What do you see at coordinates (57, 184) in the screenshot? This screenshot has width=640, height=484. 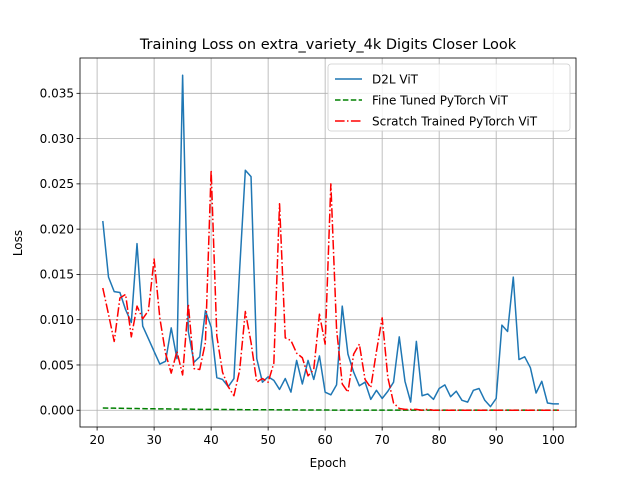 I see `y-tick-label: 0.025` at bounding box center [57, 184].